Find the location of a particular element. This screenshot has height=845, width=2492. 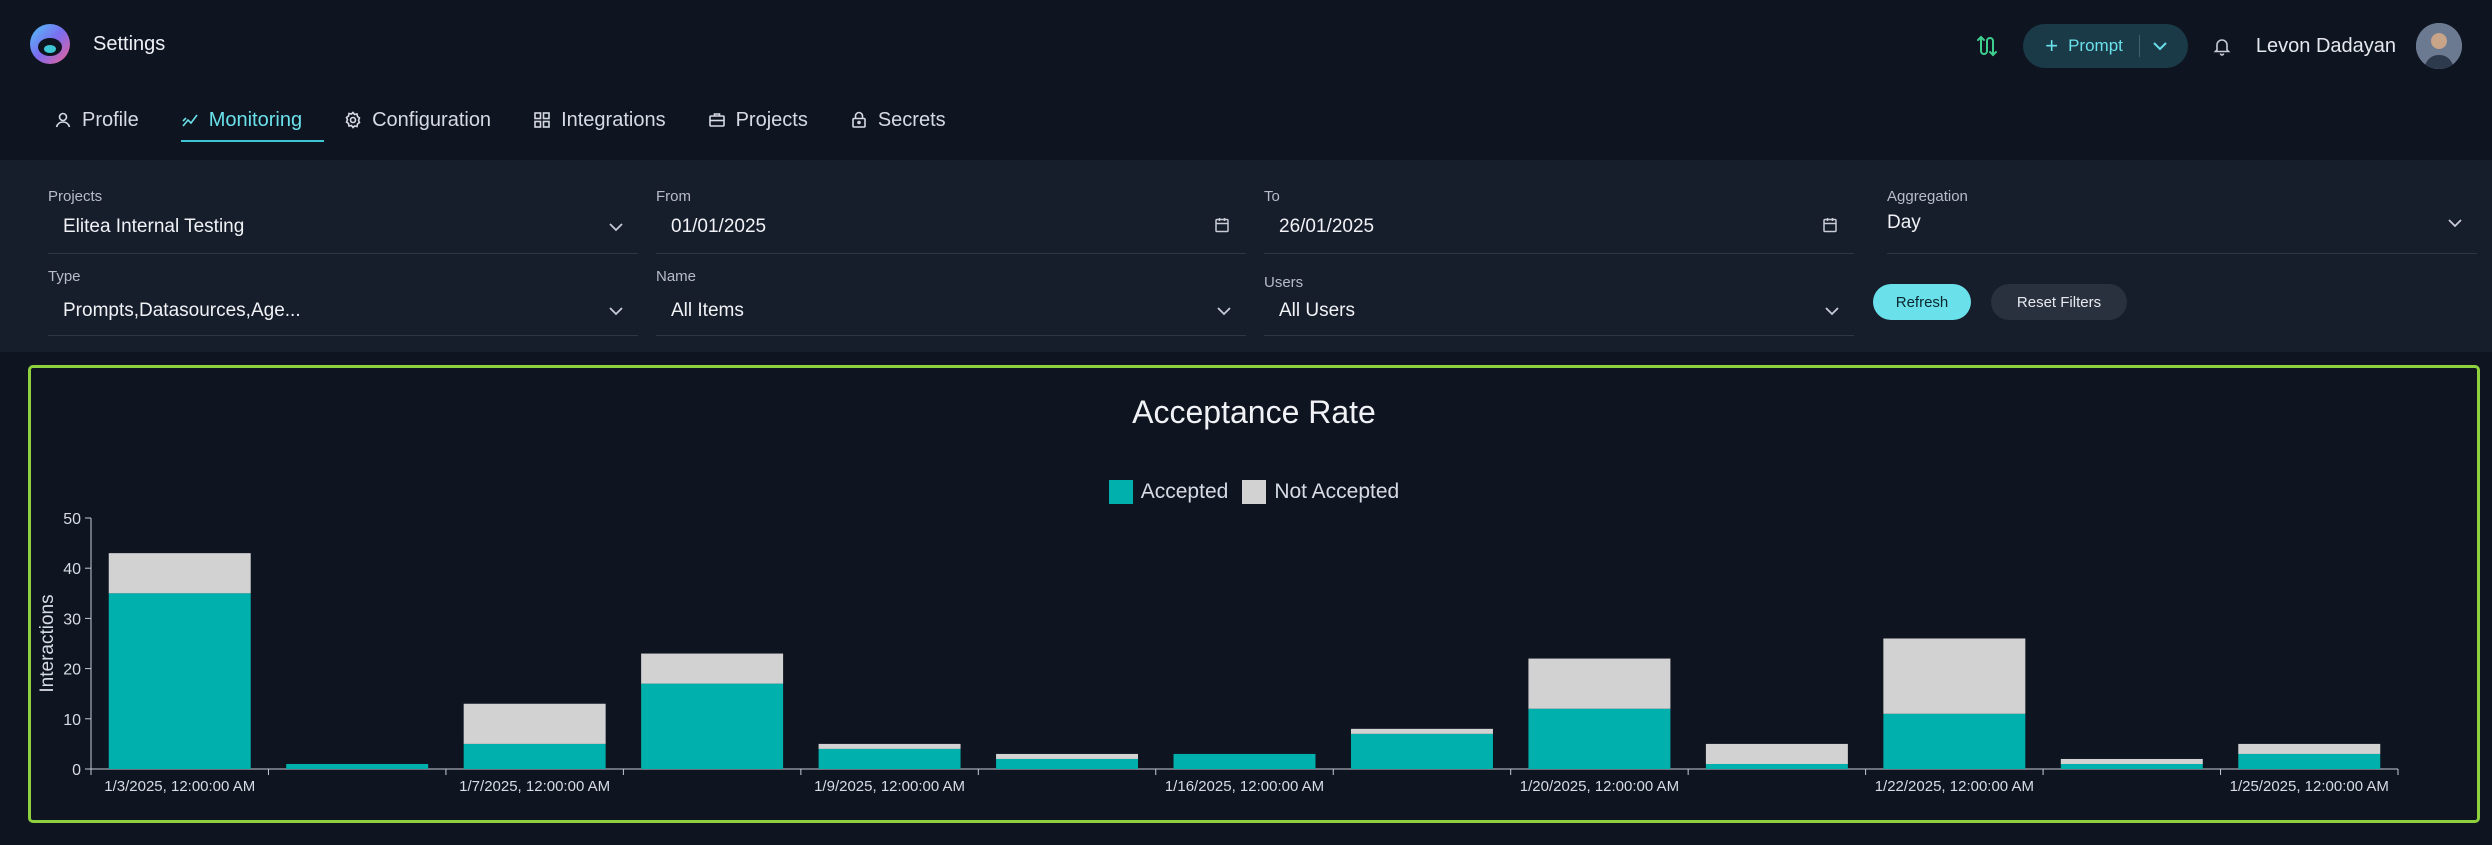

y-tick-label: 20 is located at coordinates (72, 670).